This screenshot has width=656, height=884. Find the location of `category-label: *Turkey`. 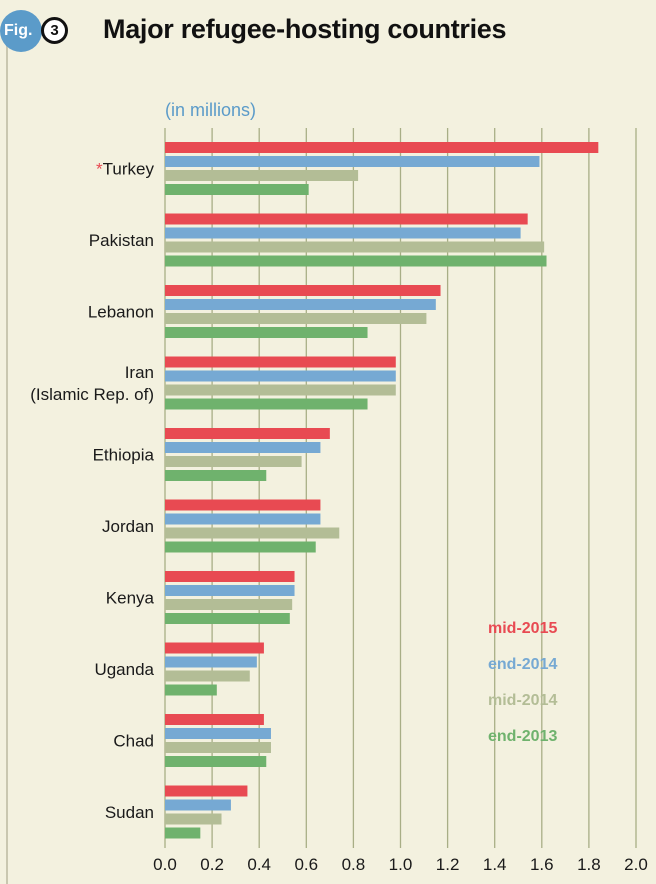

category-label: *Turkey is located at coordinates (125, 169).